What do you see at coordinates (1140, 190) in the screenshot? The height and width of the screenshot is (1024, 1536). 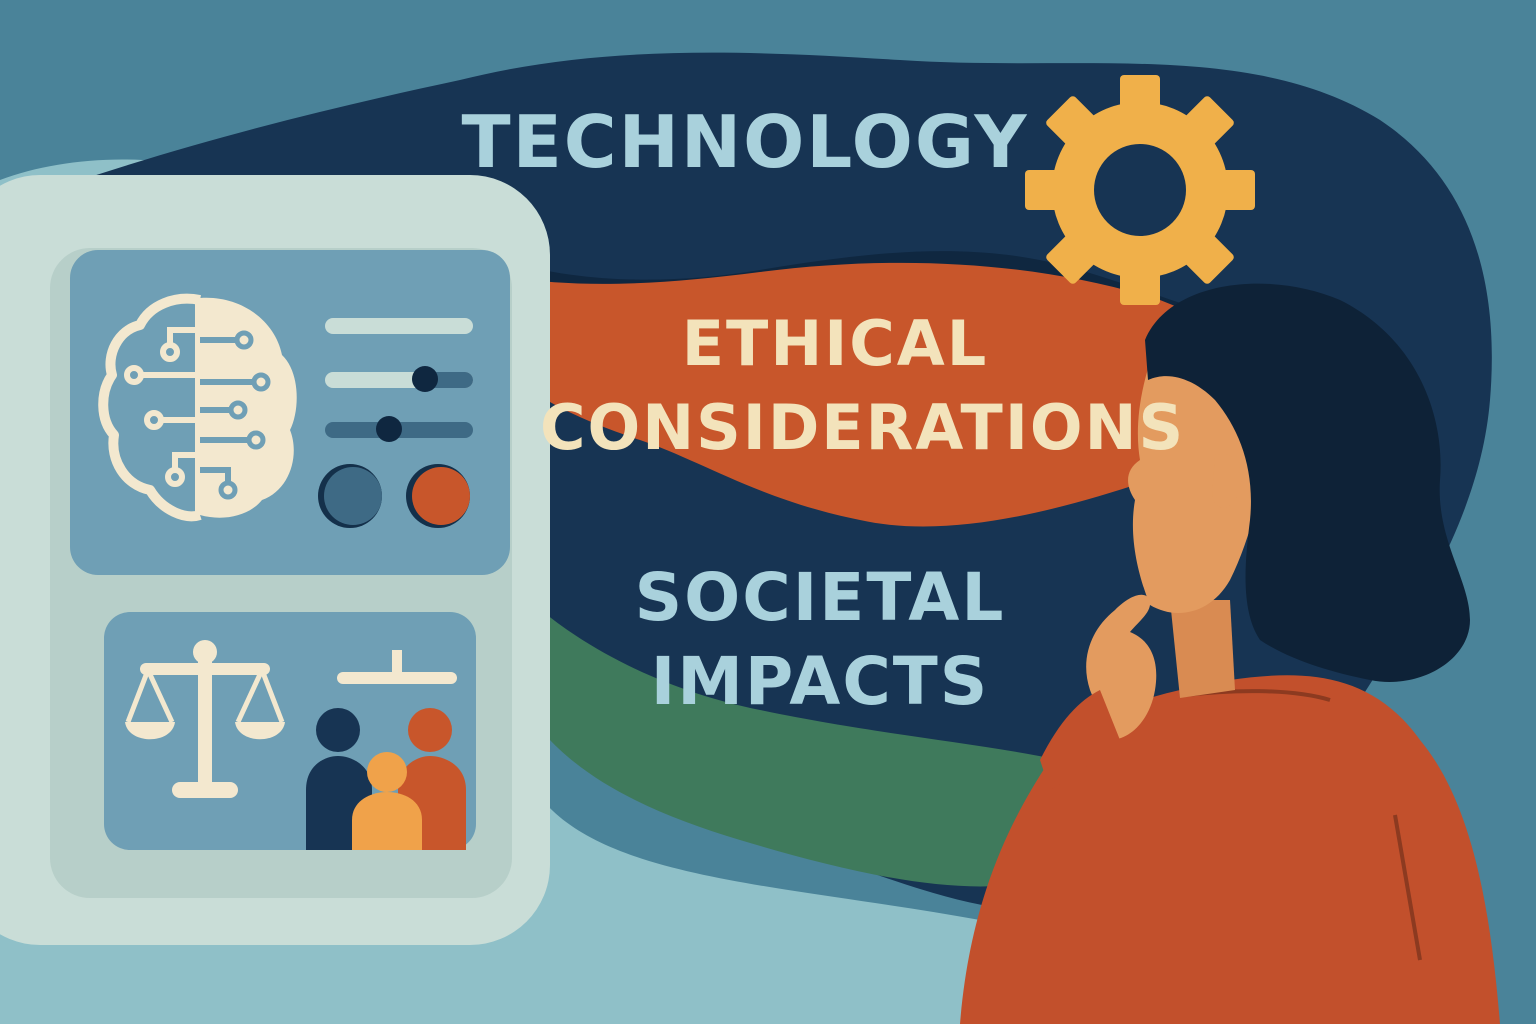 I see `gear-icon` at bounding box center [1140, 190].